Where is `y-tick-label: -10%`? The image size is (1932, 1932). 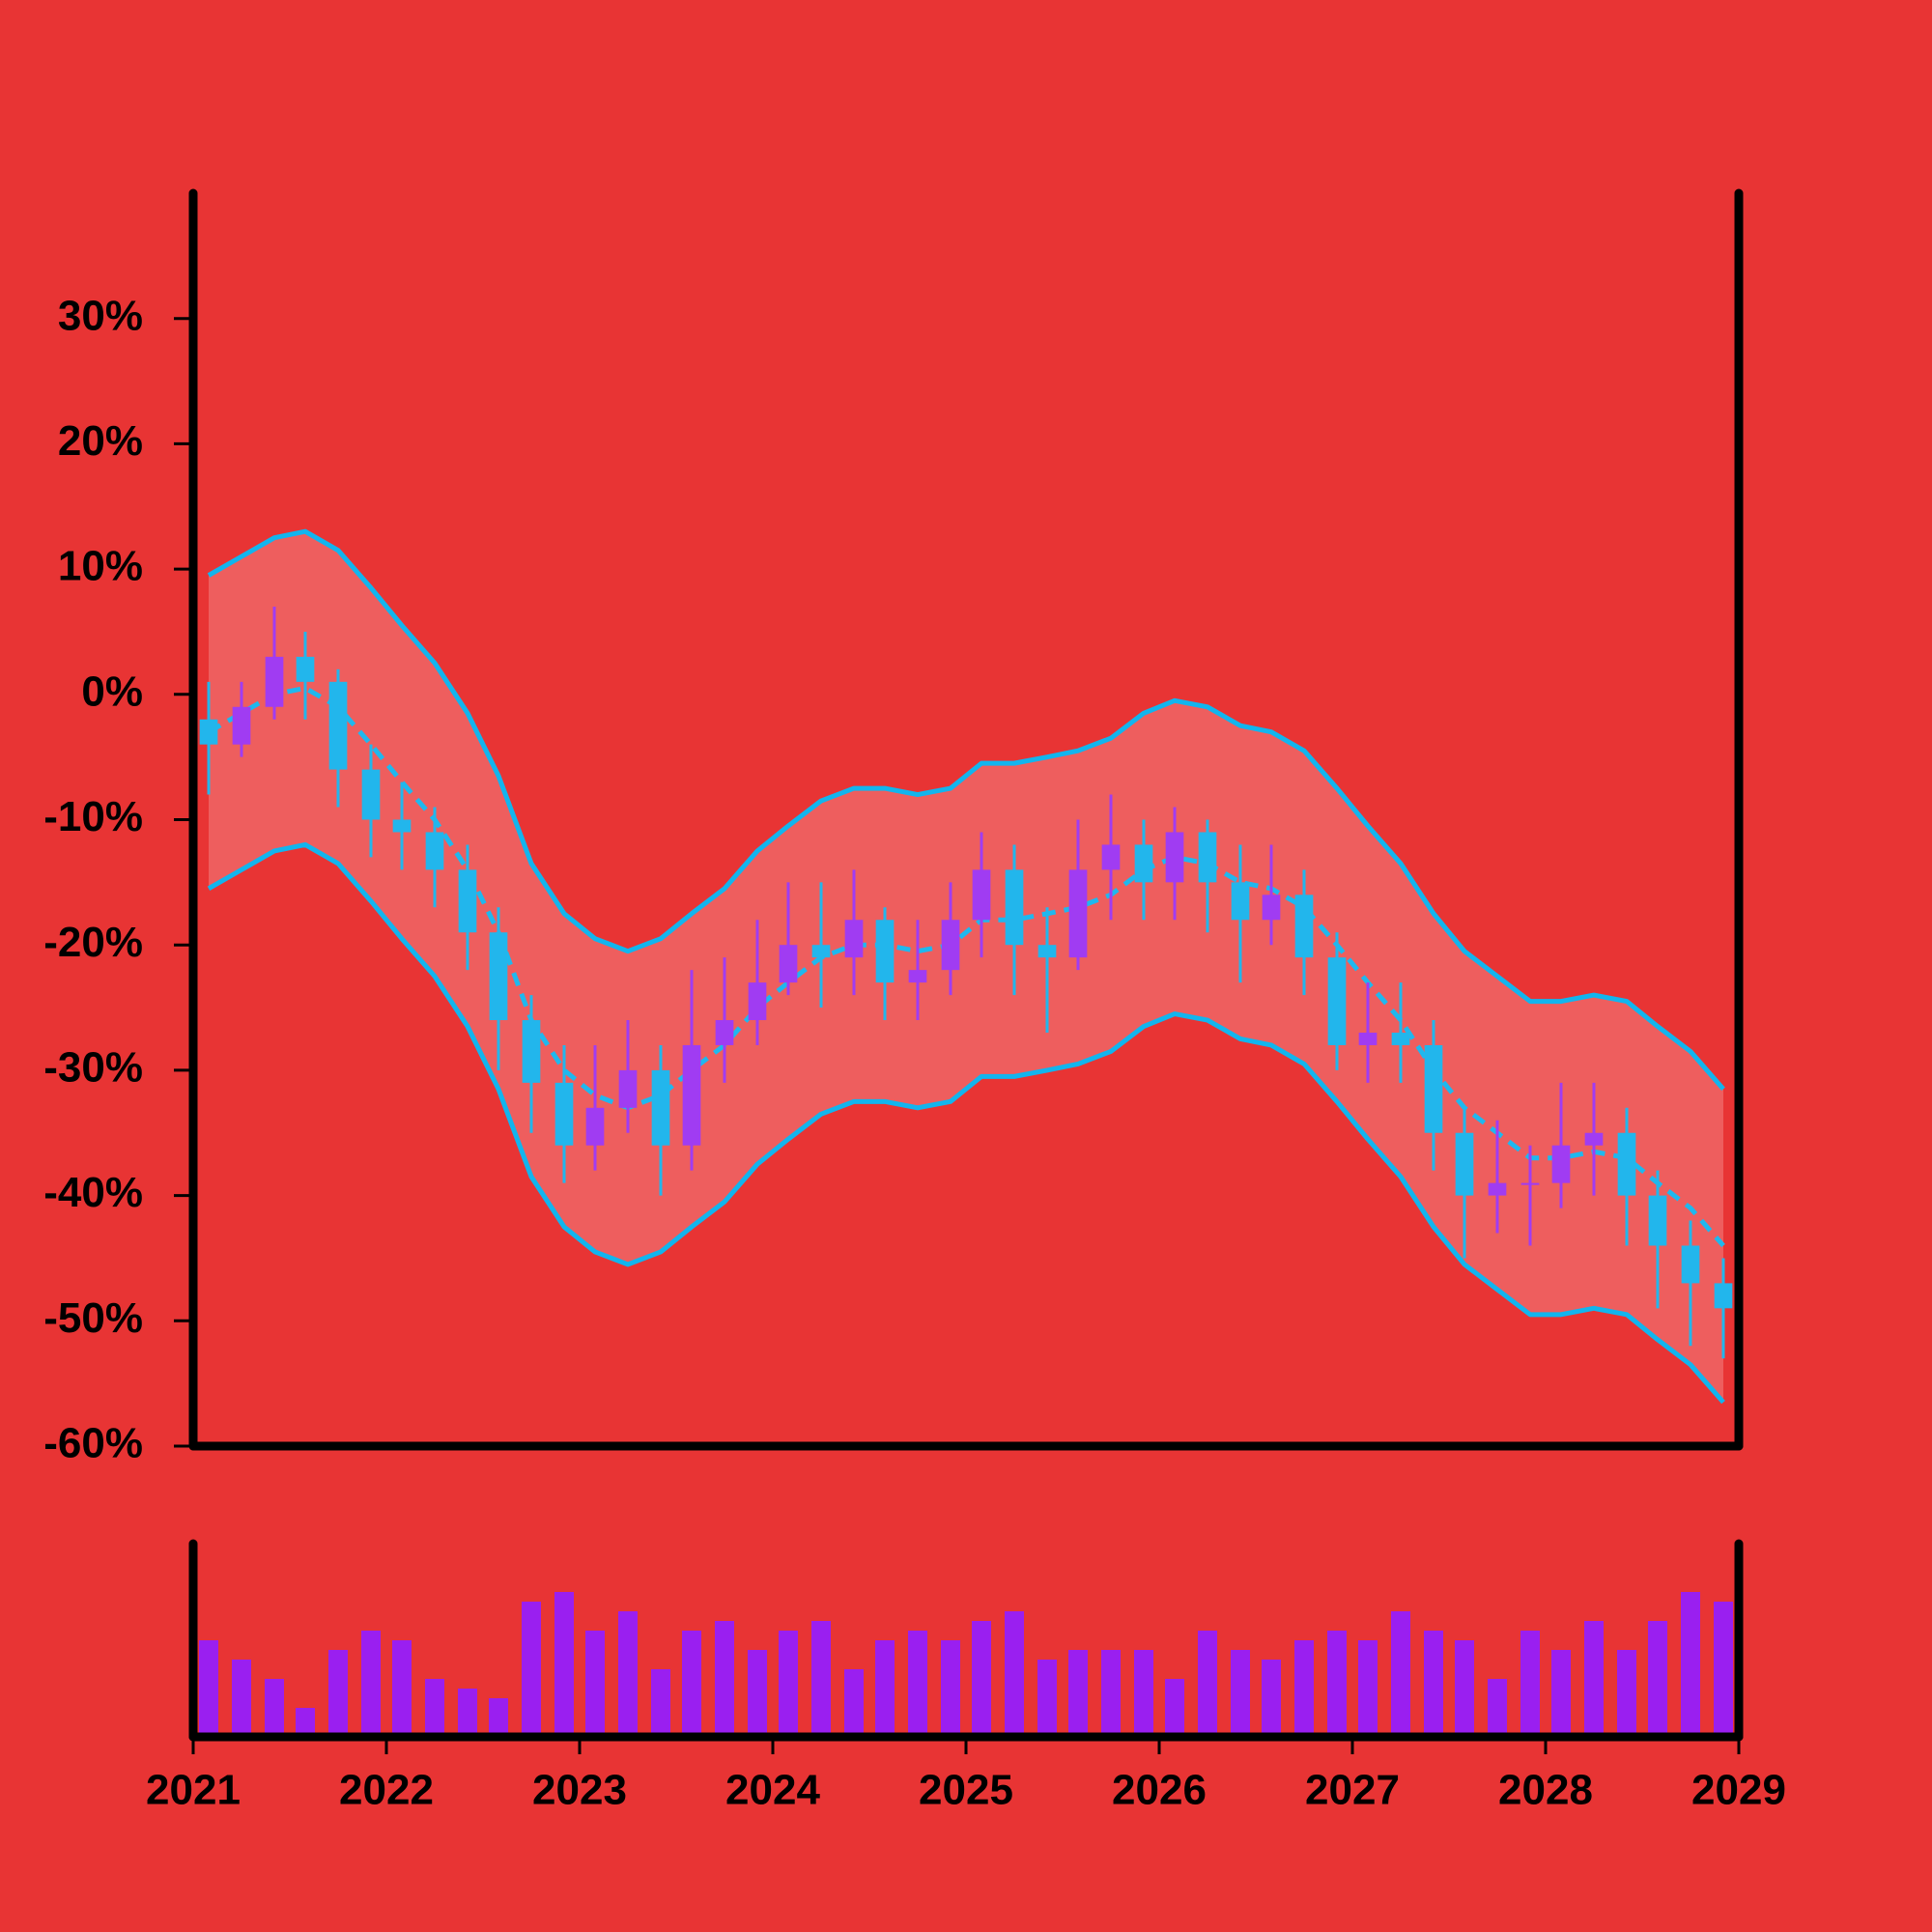
y-tick-label: -10% is located at coordinates (93, 816).